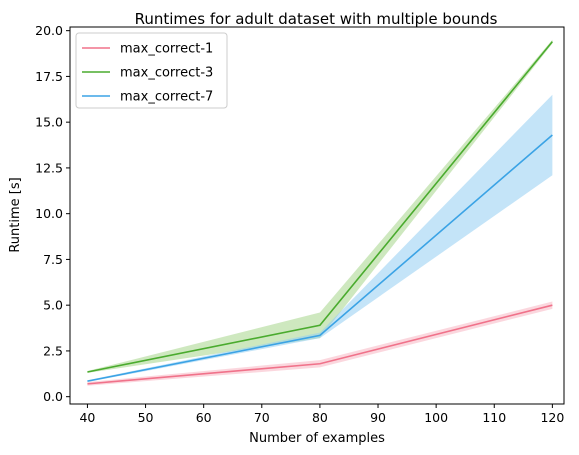 Image resolution: width=579 pixels, height=455 pixels. What do you see at coordinates (552, 417) in the screenshot?
I see `x-tick-label: 120` at bounding box center [552, 417].